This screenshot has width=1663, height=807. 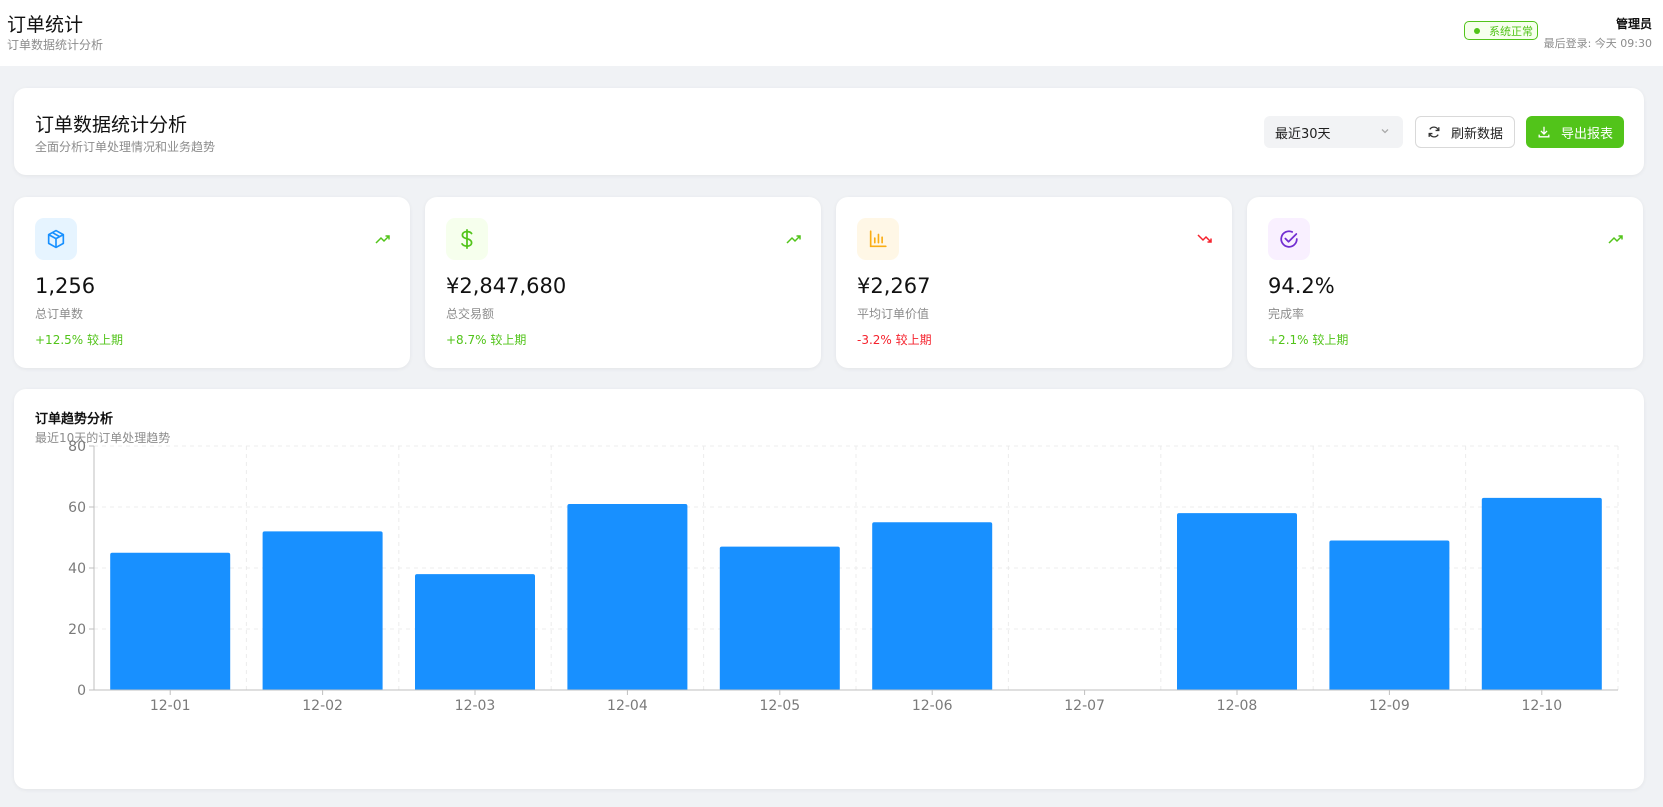 I want to click on export-label: 导出报表, so click(x=1586, y=134).